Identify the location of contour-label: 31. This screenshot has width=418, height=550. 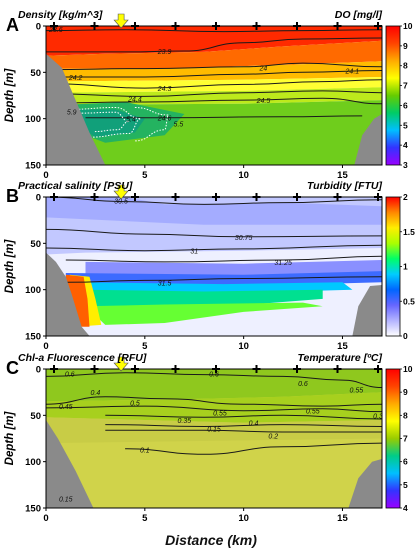
(194, 252).